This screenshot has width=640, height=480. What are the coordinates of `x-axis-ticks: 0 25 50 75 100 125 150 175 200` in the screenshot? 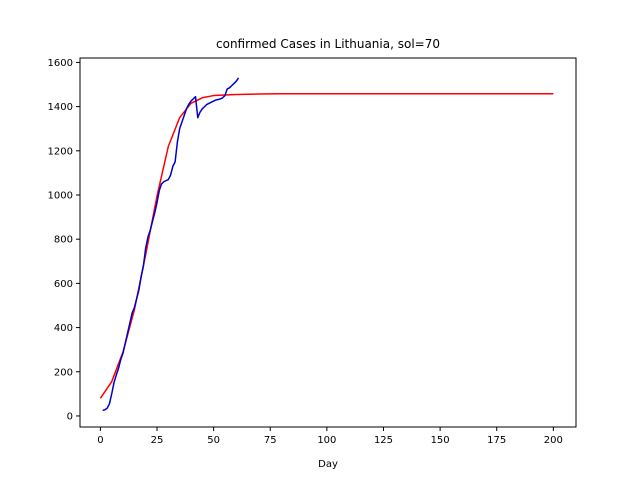 It's located at (330, 436).